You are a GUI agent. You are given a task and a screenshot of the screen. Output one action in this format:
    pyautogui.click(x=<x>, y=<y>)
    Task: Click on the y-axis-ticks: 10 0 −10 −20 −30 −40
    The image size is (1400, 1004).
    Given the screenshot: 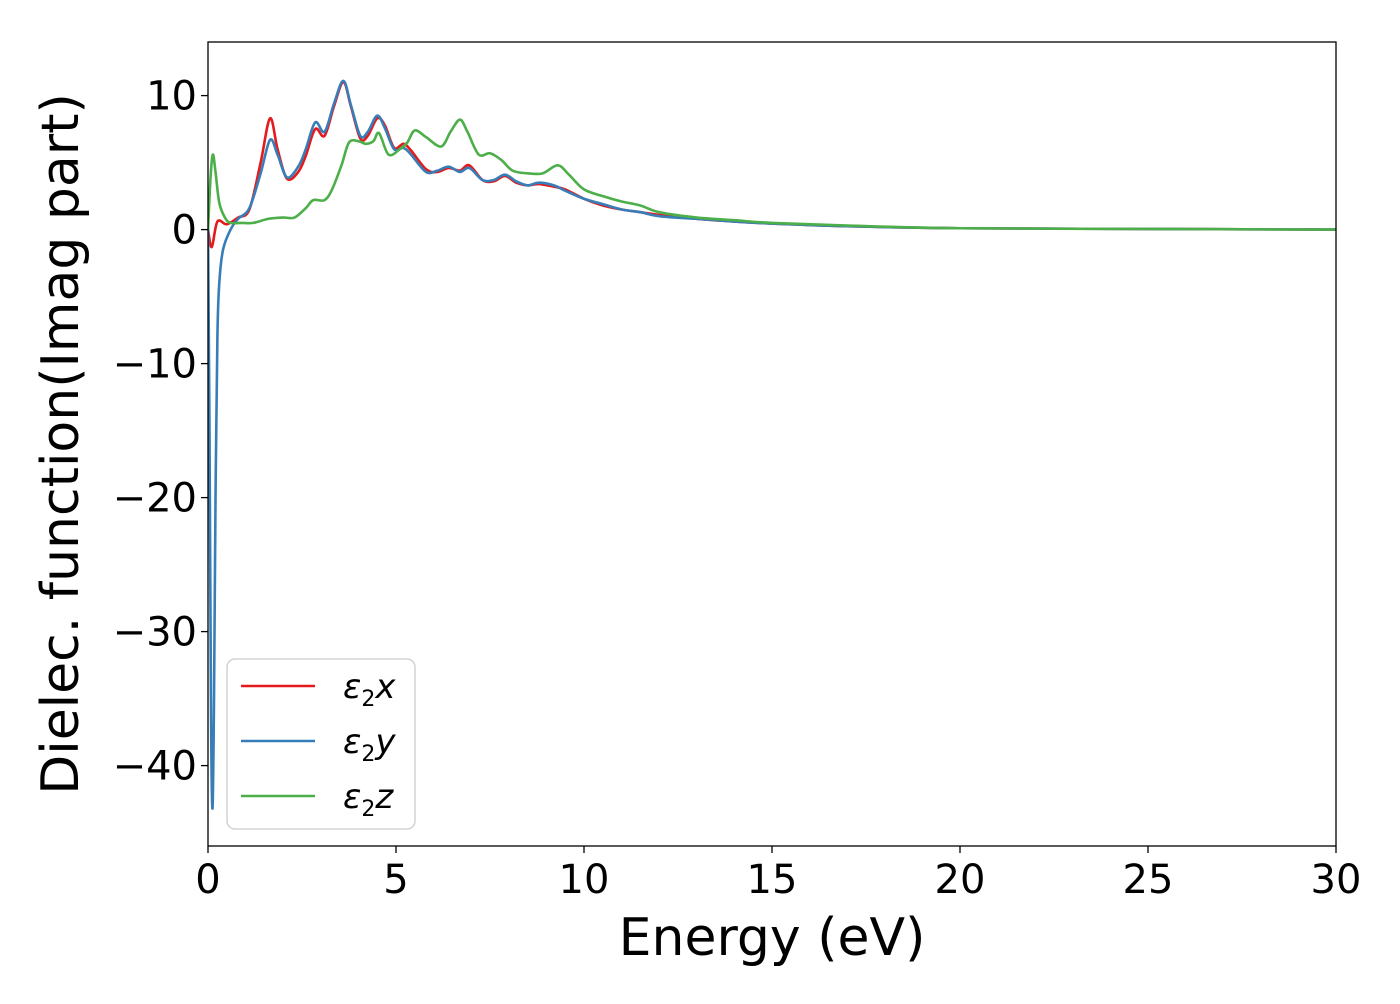 What is the action you would take?
    pyautogui.click(x=160, y=432)
    